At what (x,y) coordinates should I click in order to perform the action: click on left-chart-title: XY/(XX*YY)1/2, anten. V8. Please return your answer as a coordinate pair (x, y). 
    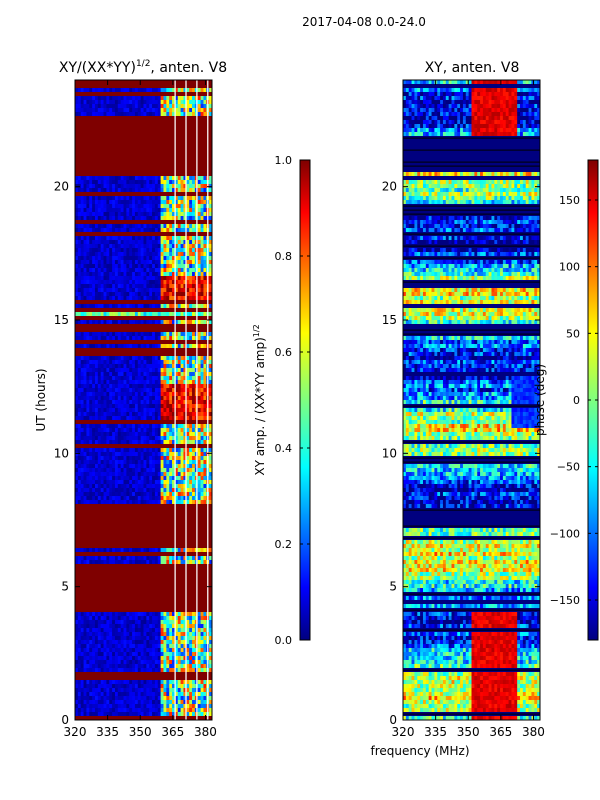
    Looking at the image, I should click on (143, 67).